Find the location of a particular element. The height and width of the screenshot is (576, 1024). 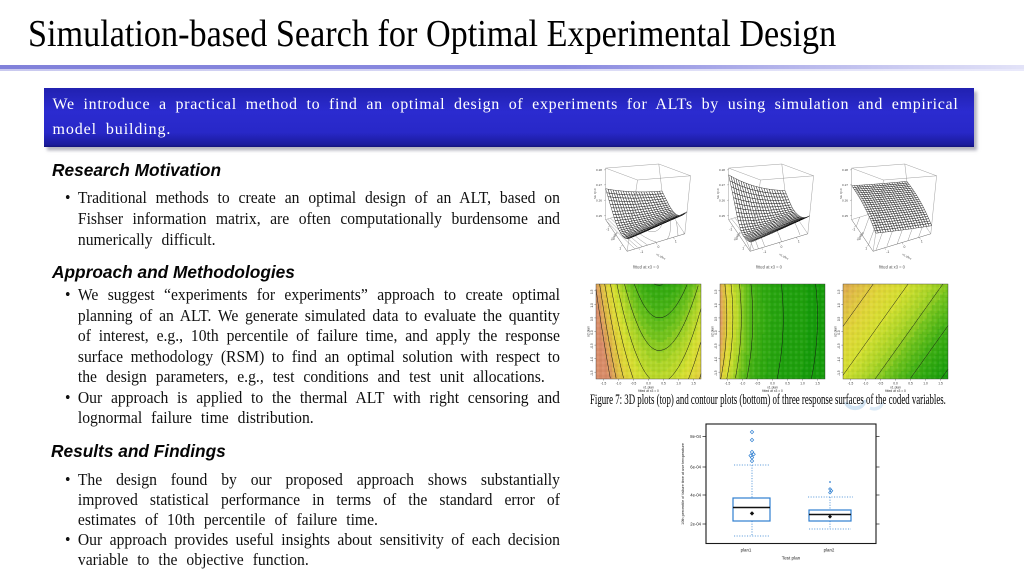

svg-text: plan2 is located at coordinates (829, 550).